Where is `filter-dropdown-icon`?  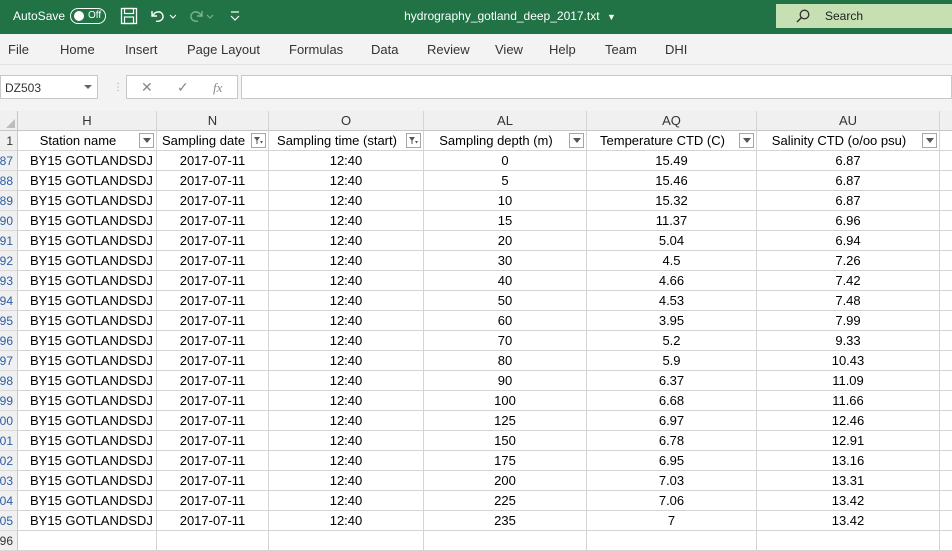
filter-dropdown-icon is located at coordinates (146, 140).